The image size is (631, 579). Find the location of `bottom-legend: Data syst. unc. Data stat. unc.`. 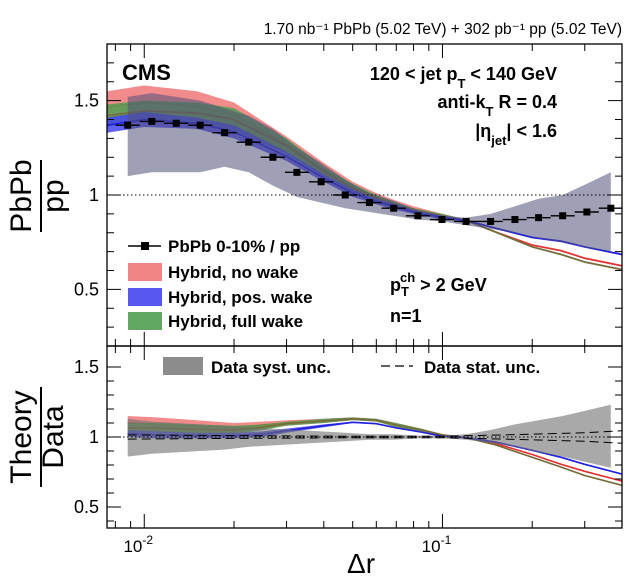

bottom-legend: Data syst. unc. Data stat. unc. is located at coordinates (351, 367).